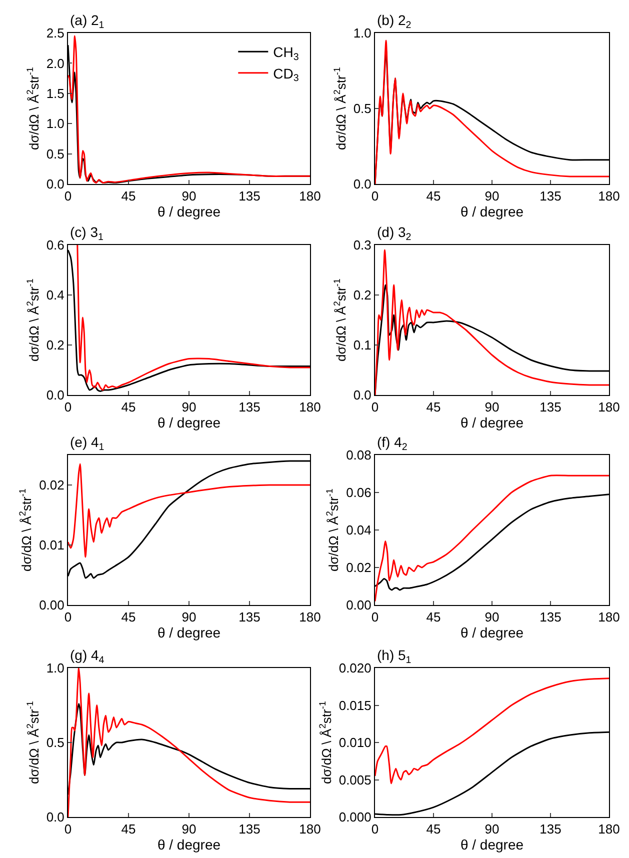  I want to click on y-tick-label: 0.06, so click(359, 492).